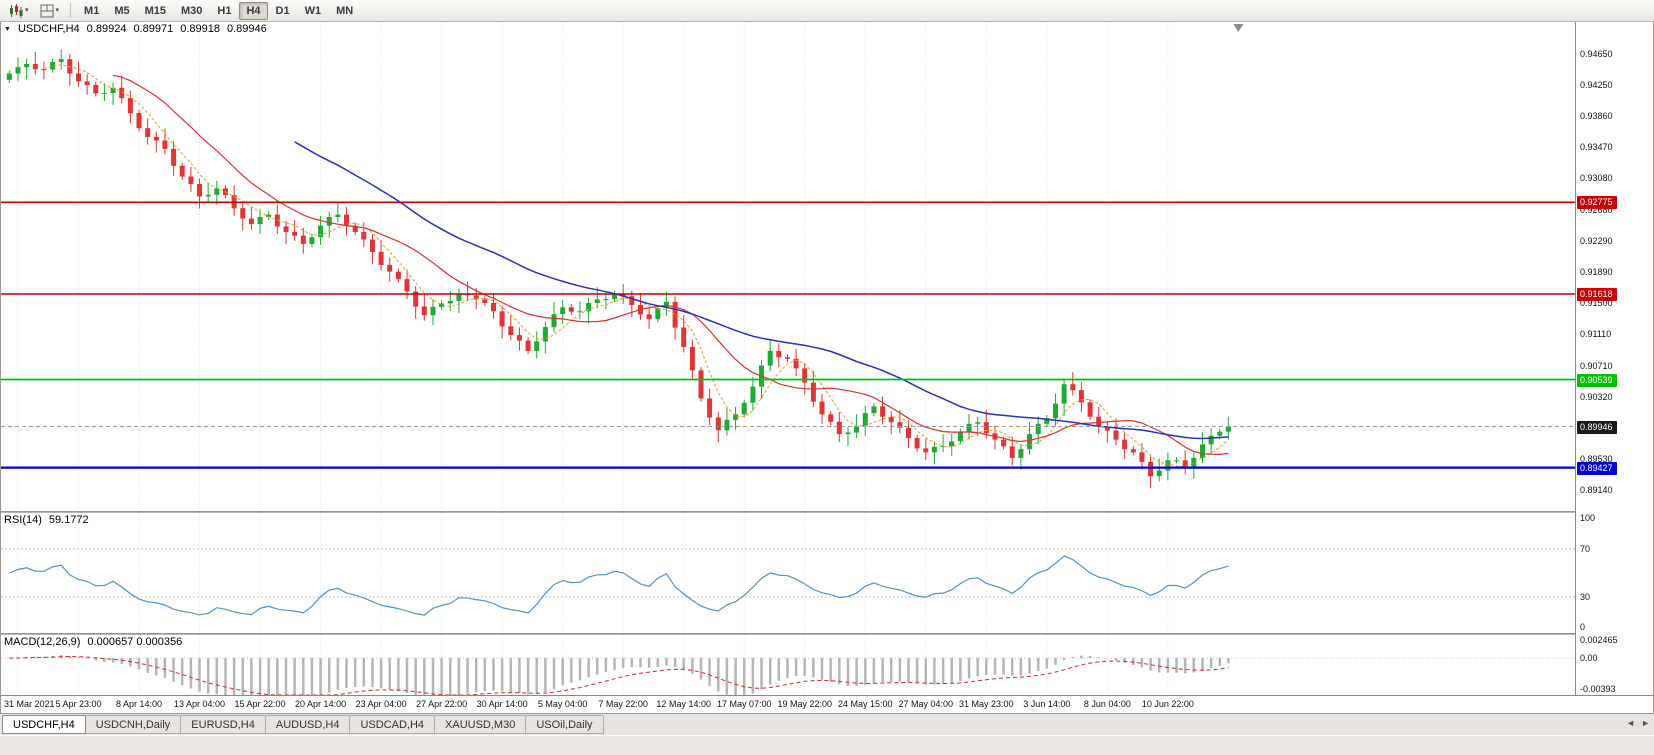 The height and width of the screenshot is (755, 1654). I want to click on macd-panel: MACD(12,26,9) 0.000657 0.000356, so click(788, 665).